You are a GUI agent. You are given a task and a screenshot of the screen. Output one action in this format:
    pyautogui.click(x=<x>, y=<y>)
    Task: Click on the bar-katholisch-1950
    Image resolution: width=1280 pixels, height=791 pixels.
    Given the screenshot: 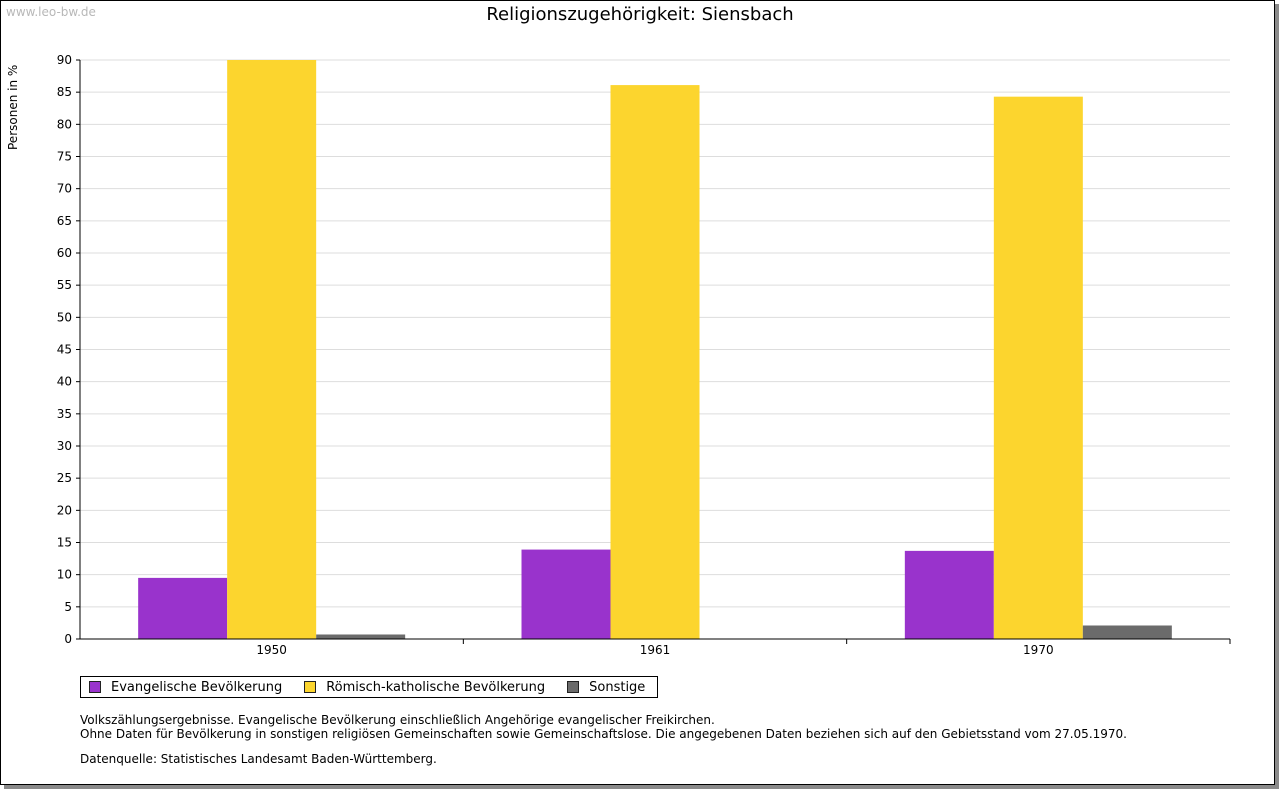 What is the action you would take?
    pyautogui.click(x=272, y=349)
    